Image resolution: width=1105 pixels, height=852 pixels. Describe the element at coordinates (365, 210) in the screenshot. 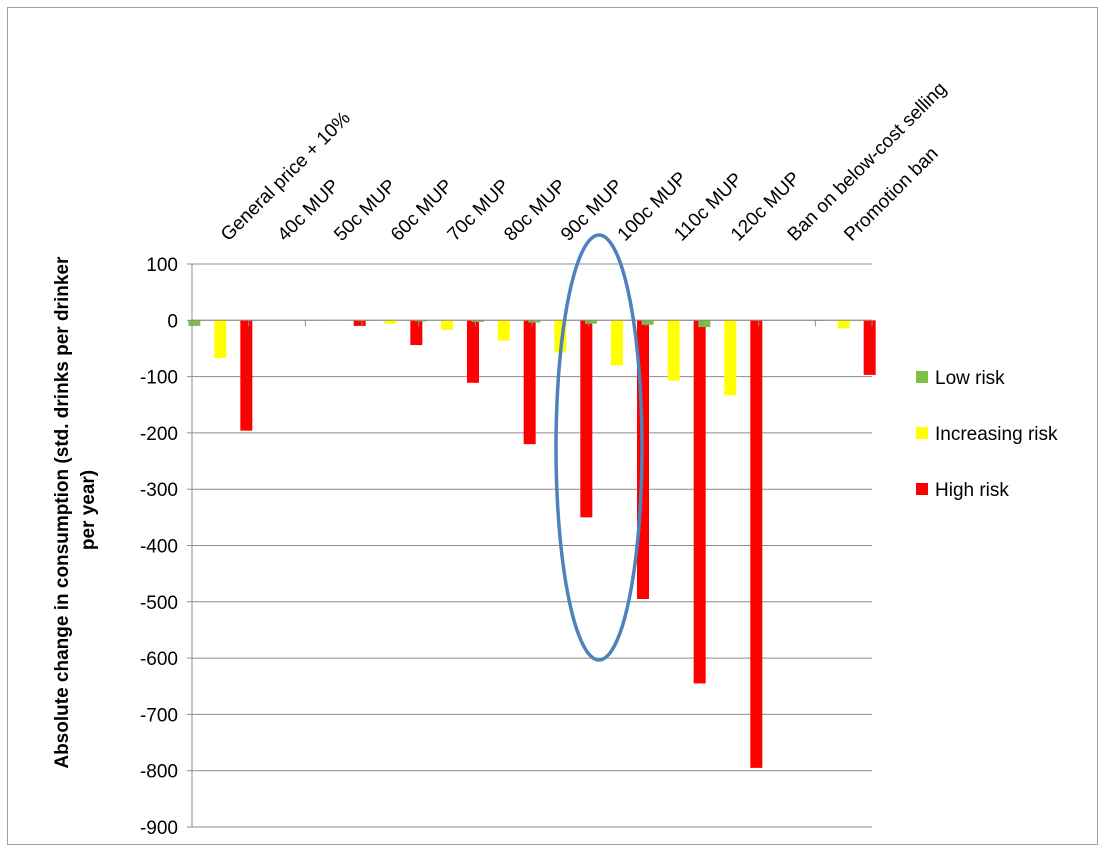

I see `category-label: 50c MUP` at that location.